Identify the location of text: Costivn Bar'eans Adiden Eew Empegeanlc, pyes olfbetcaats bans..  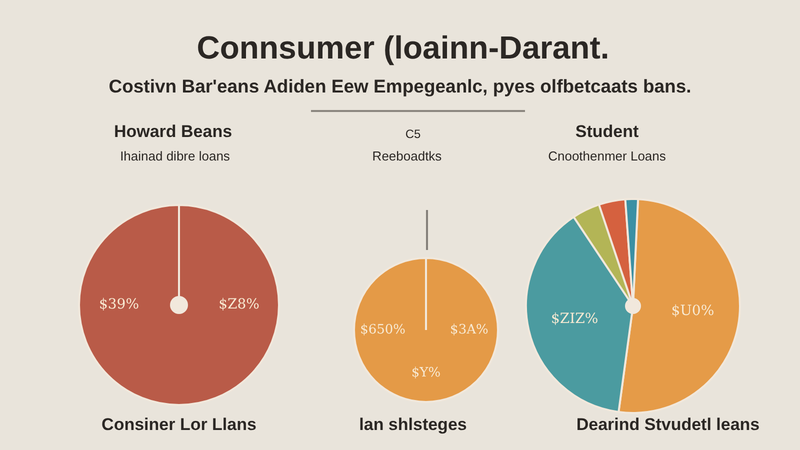
(400, 86).